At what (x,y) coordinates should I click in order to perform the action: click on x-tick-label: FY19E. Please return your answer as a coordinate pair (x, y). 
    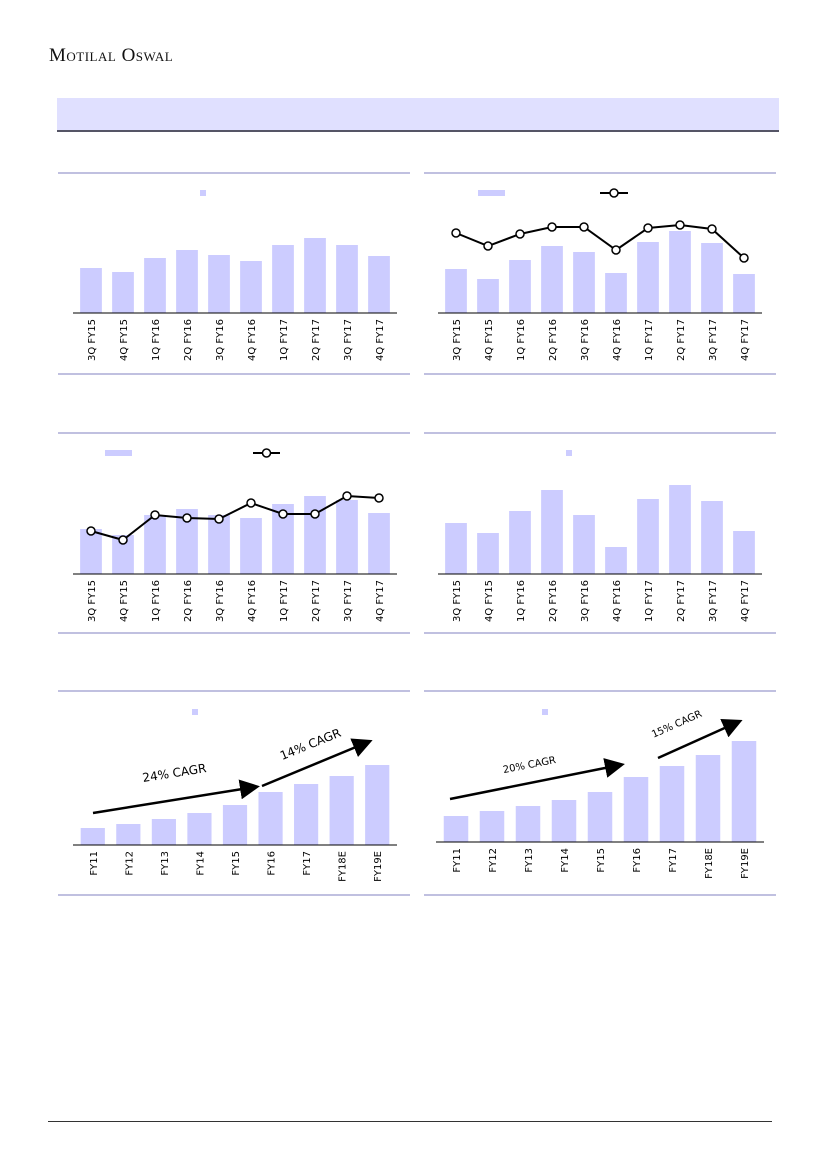
    Looking at the image, I should click on (378, 866).